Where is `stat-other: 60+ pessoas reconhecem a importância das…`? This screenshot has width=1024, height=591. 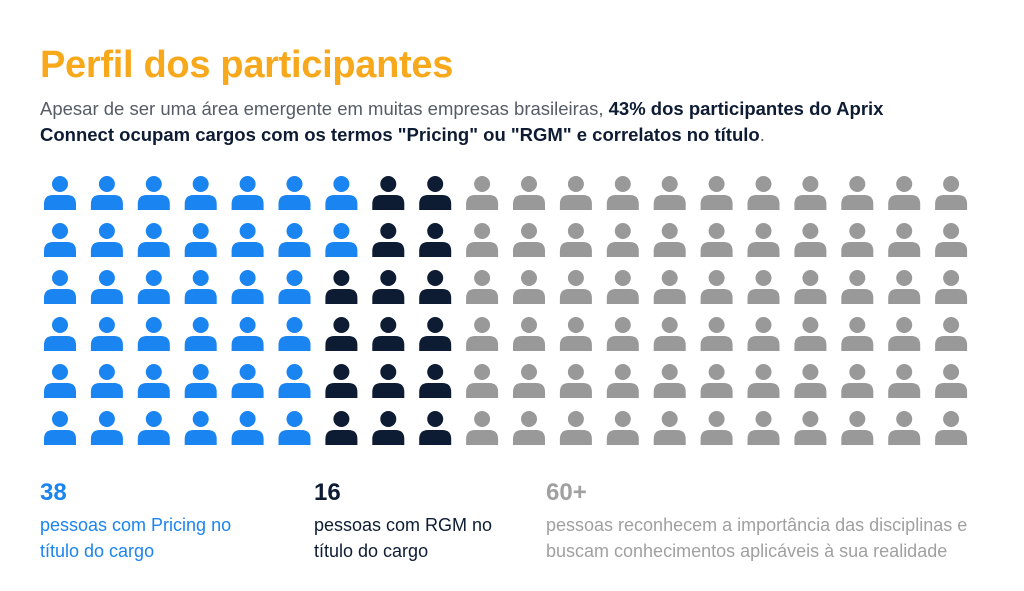
stat-other: 60+ pessoas reconhecem a importância das… is located at coordinates (771, 521).